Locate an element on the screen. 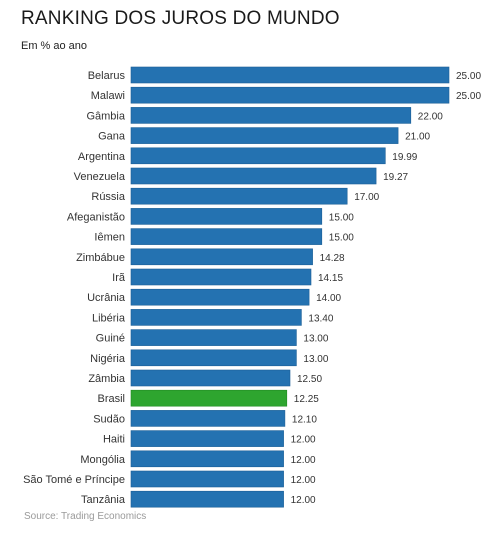  value-label-19: 12.00 is located at coordinates (303, 460).